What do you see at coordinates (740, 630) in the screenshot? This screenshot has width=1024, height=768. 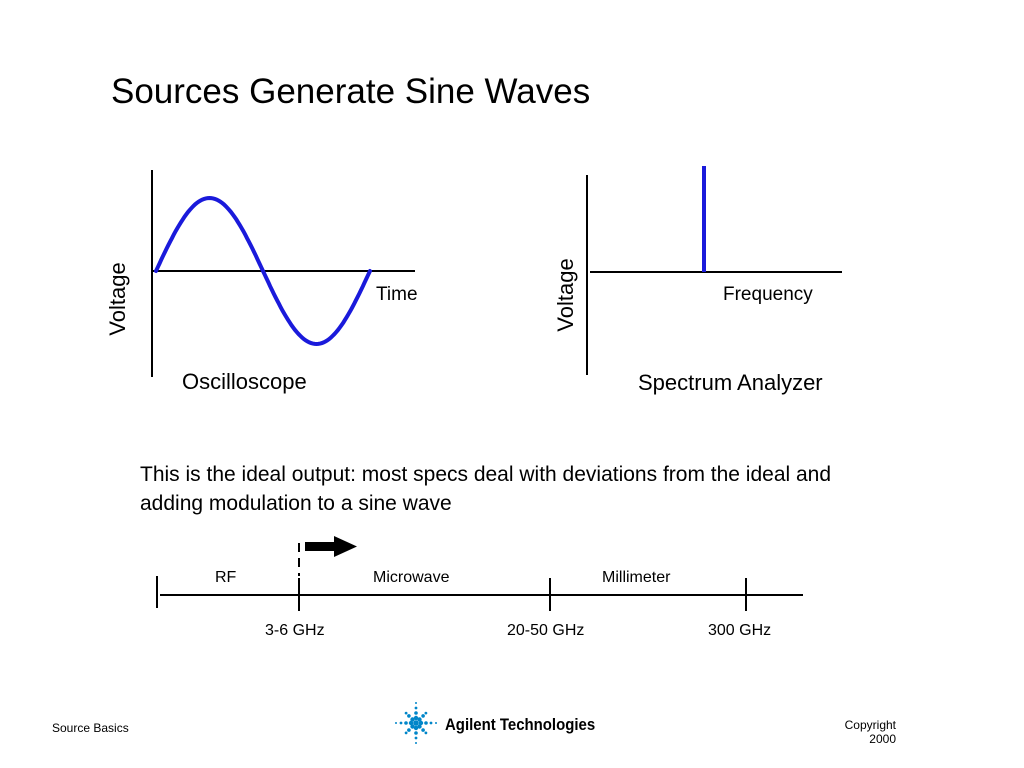 I see `boundary-label-300ghz: 300 GHz` at bounding box center [740, 630].